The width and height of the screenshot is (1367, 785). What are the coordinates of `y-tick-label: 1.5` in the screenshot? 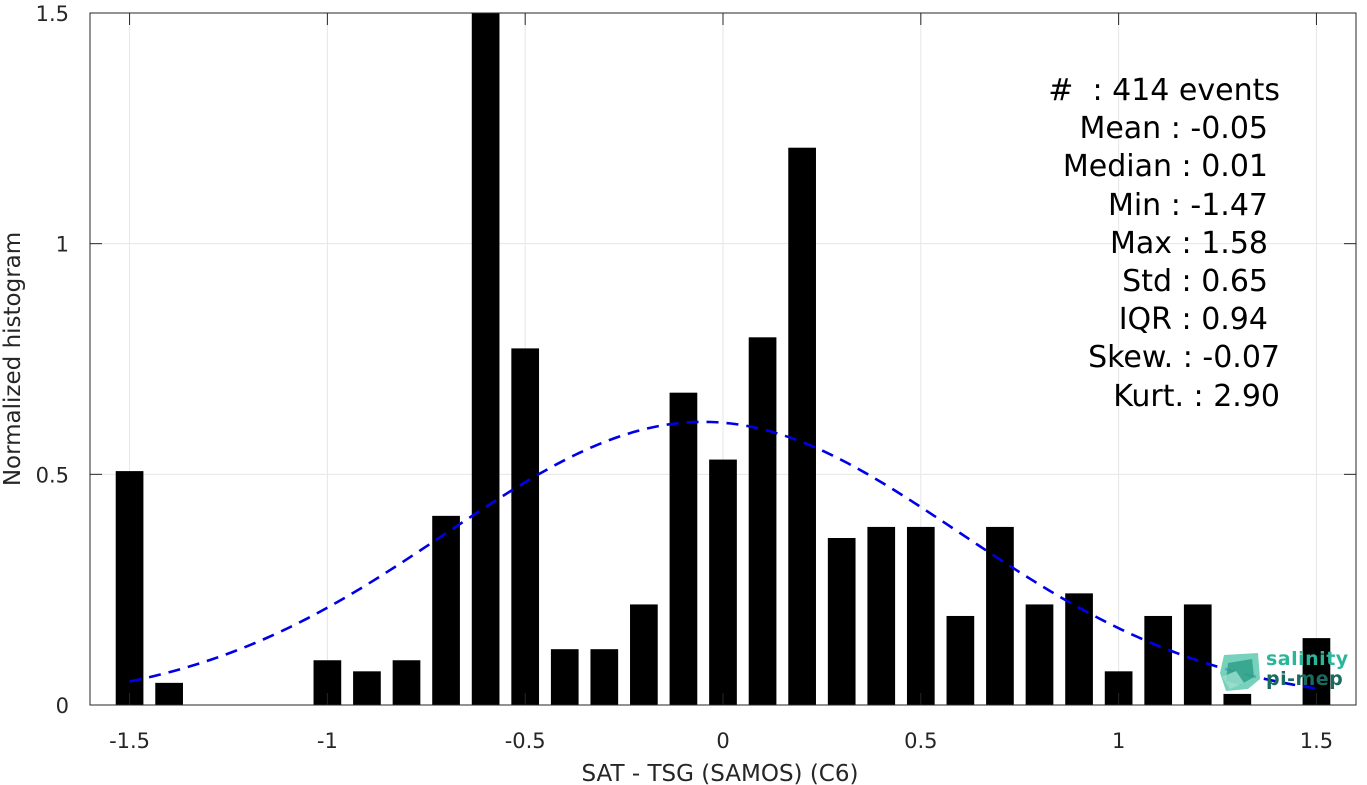 It's located at (52, 14).